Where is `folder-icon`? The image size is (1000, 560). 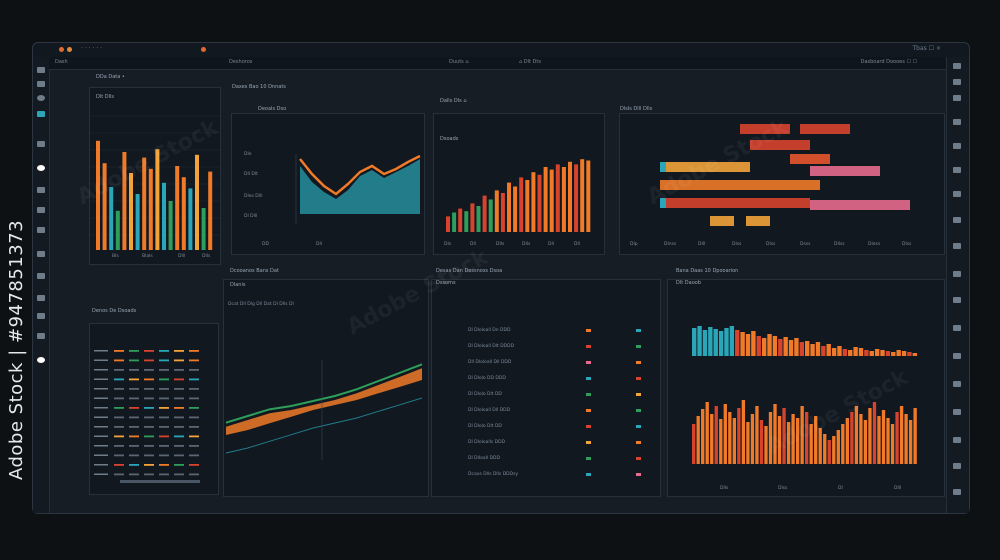 folder-icon is located at coordinates (41, 210).